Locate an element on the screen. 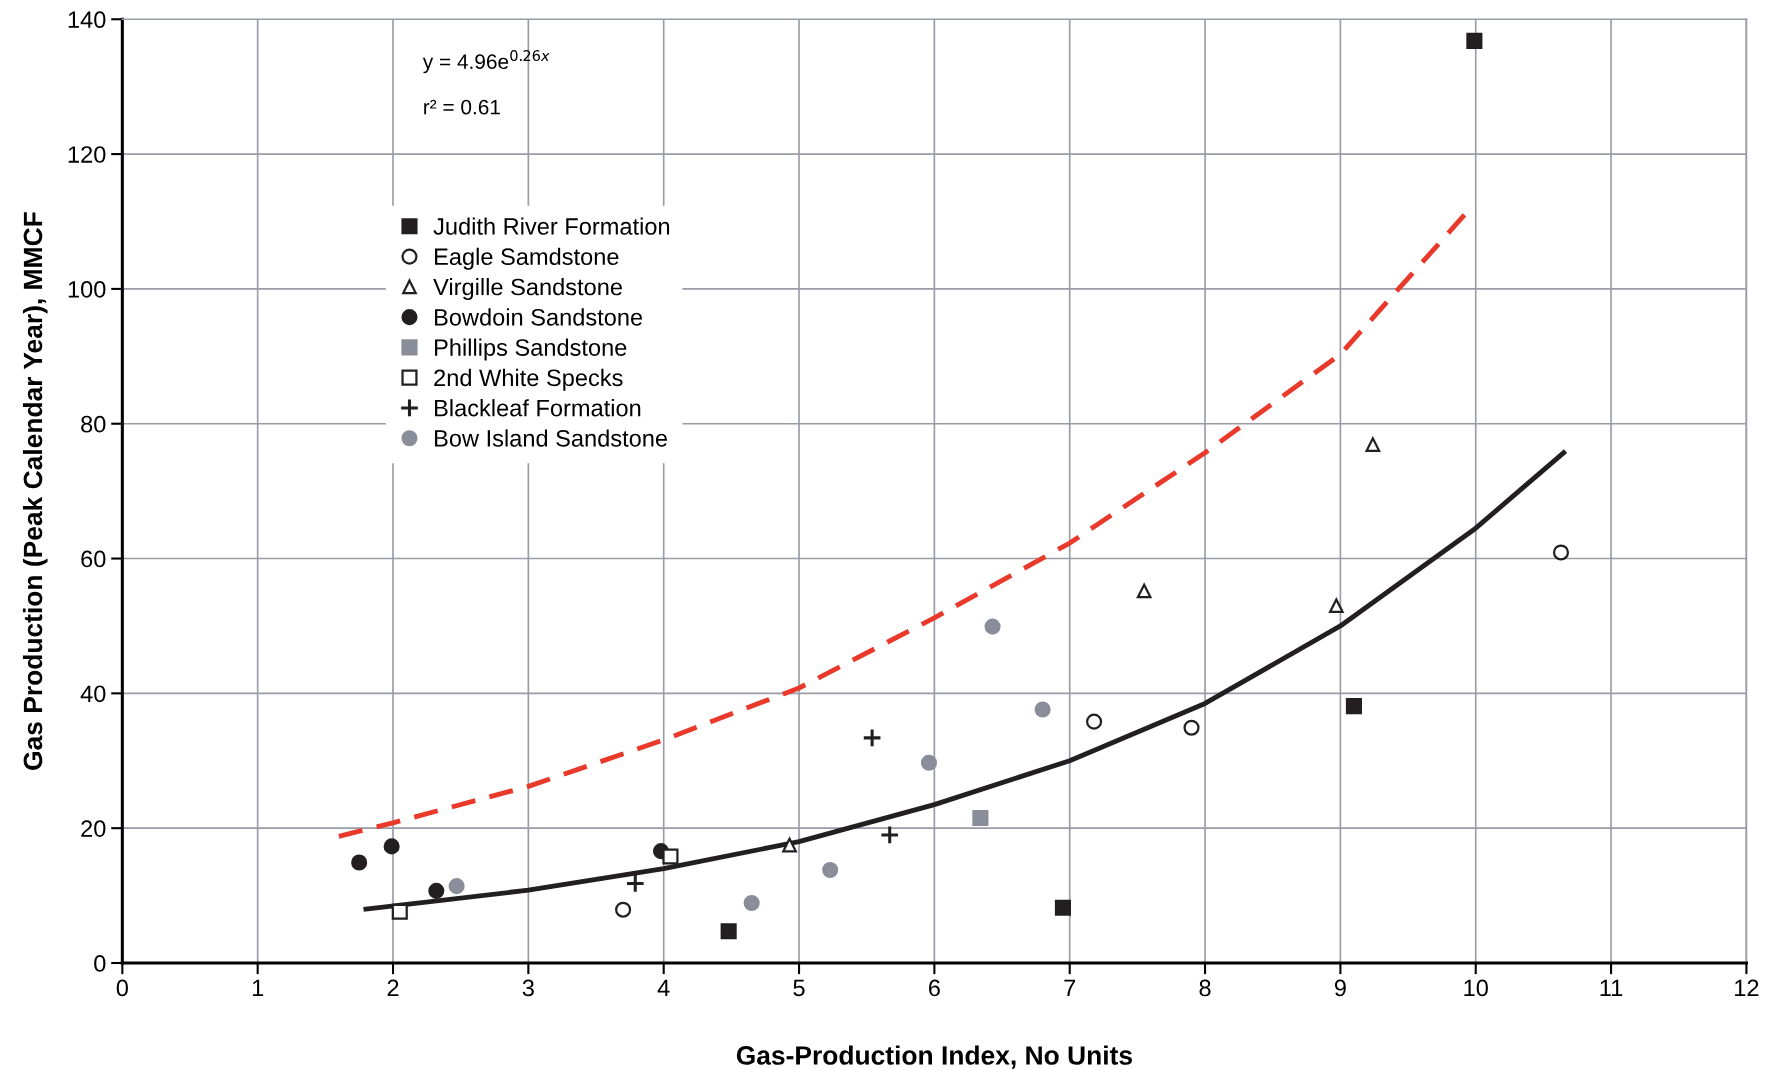 This screenshot has width=1773, height=1070. y-tick-label: 100 is located at coordinates (87, 289).